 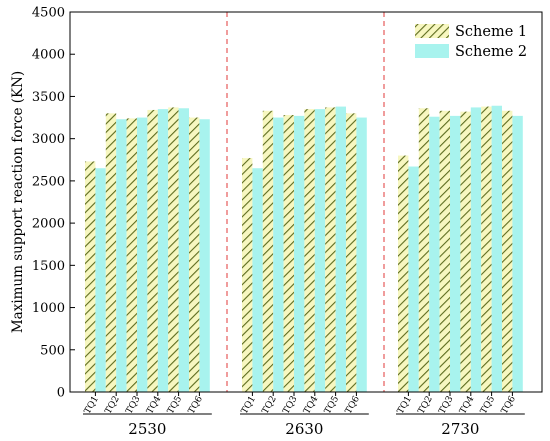 I want to click on y-tick-label: 3000, so click(x=48, y=139).